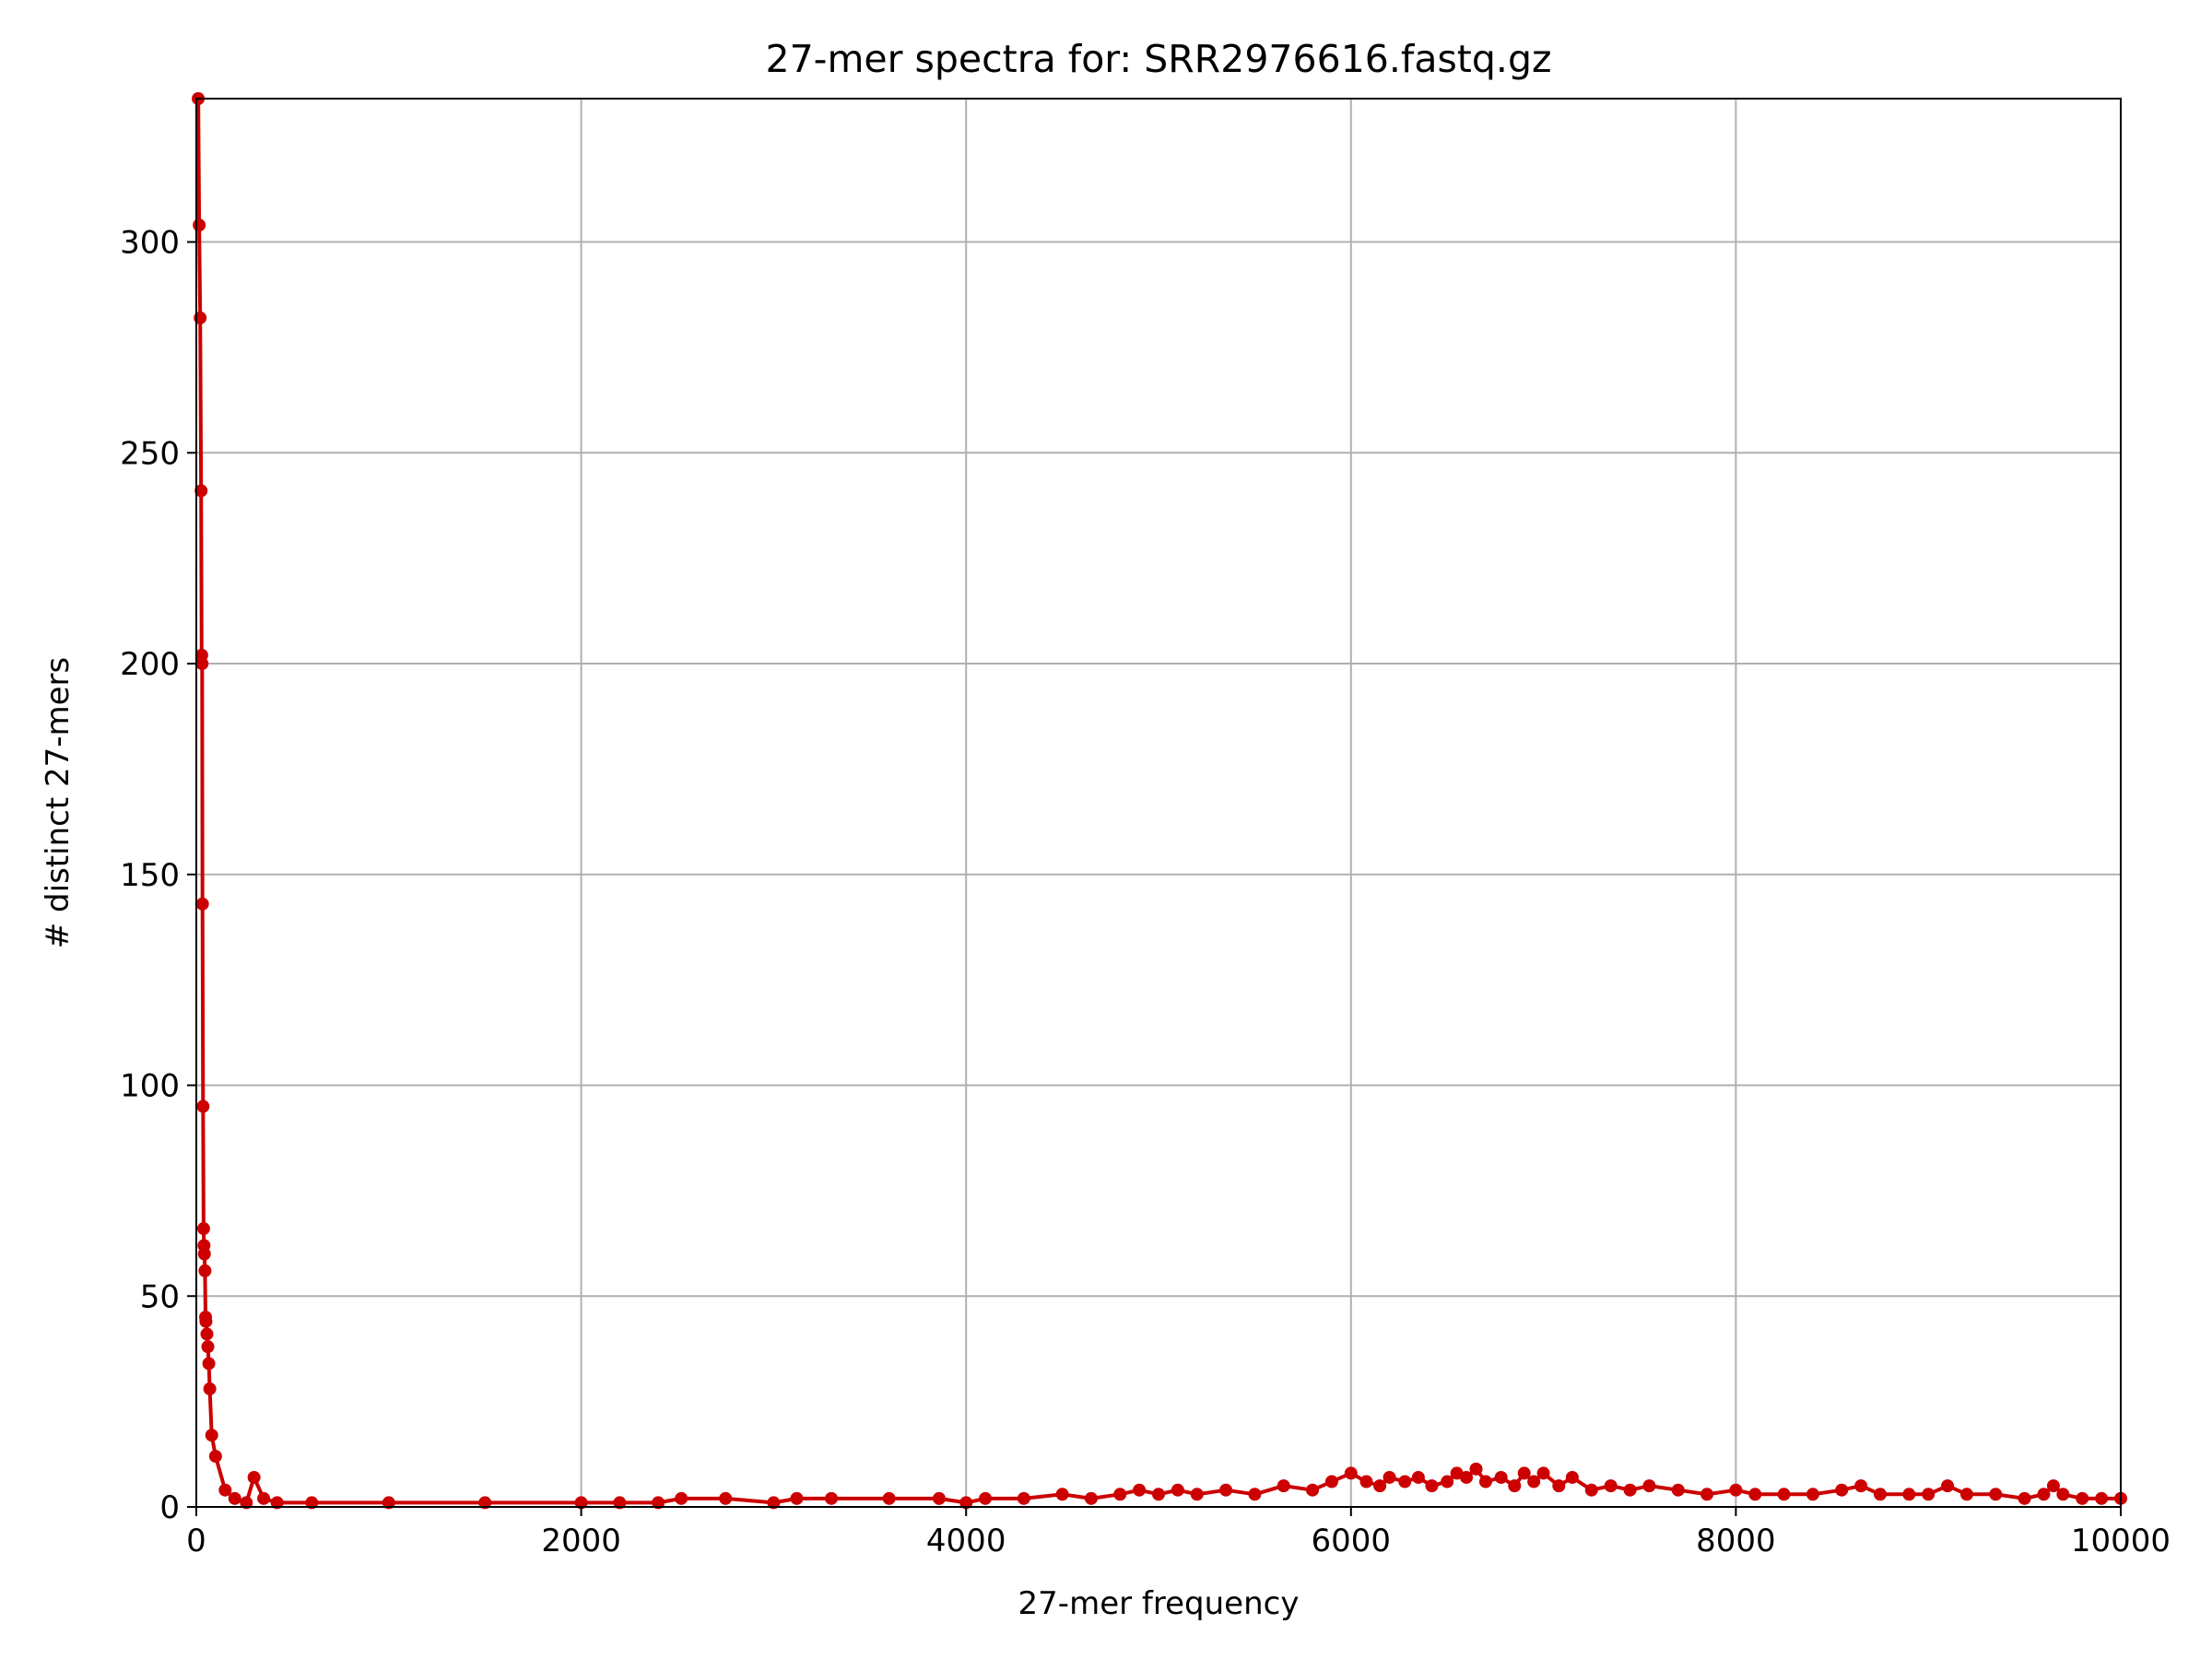 The height and width of the screenshot is (1659, 2212). What do you see at coordinates (150, 453) in the screenshot?
I see `y-tick-label: 250` at bounding box center [150, 453].